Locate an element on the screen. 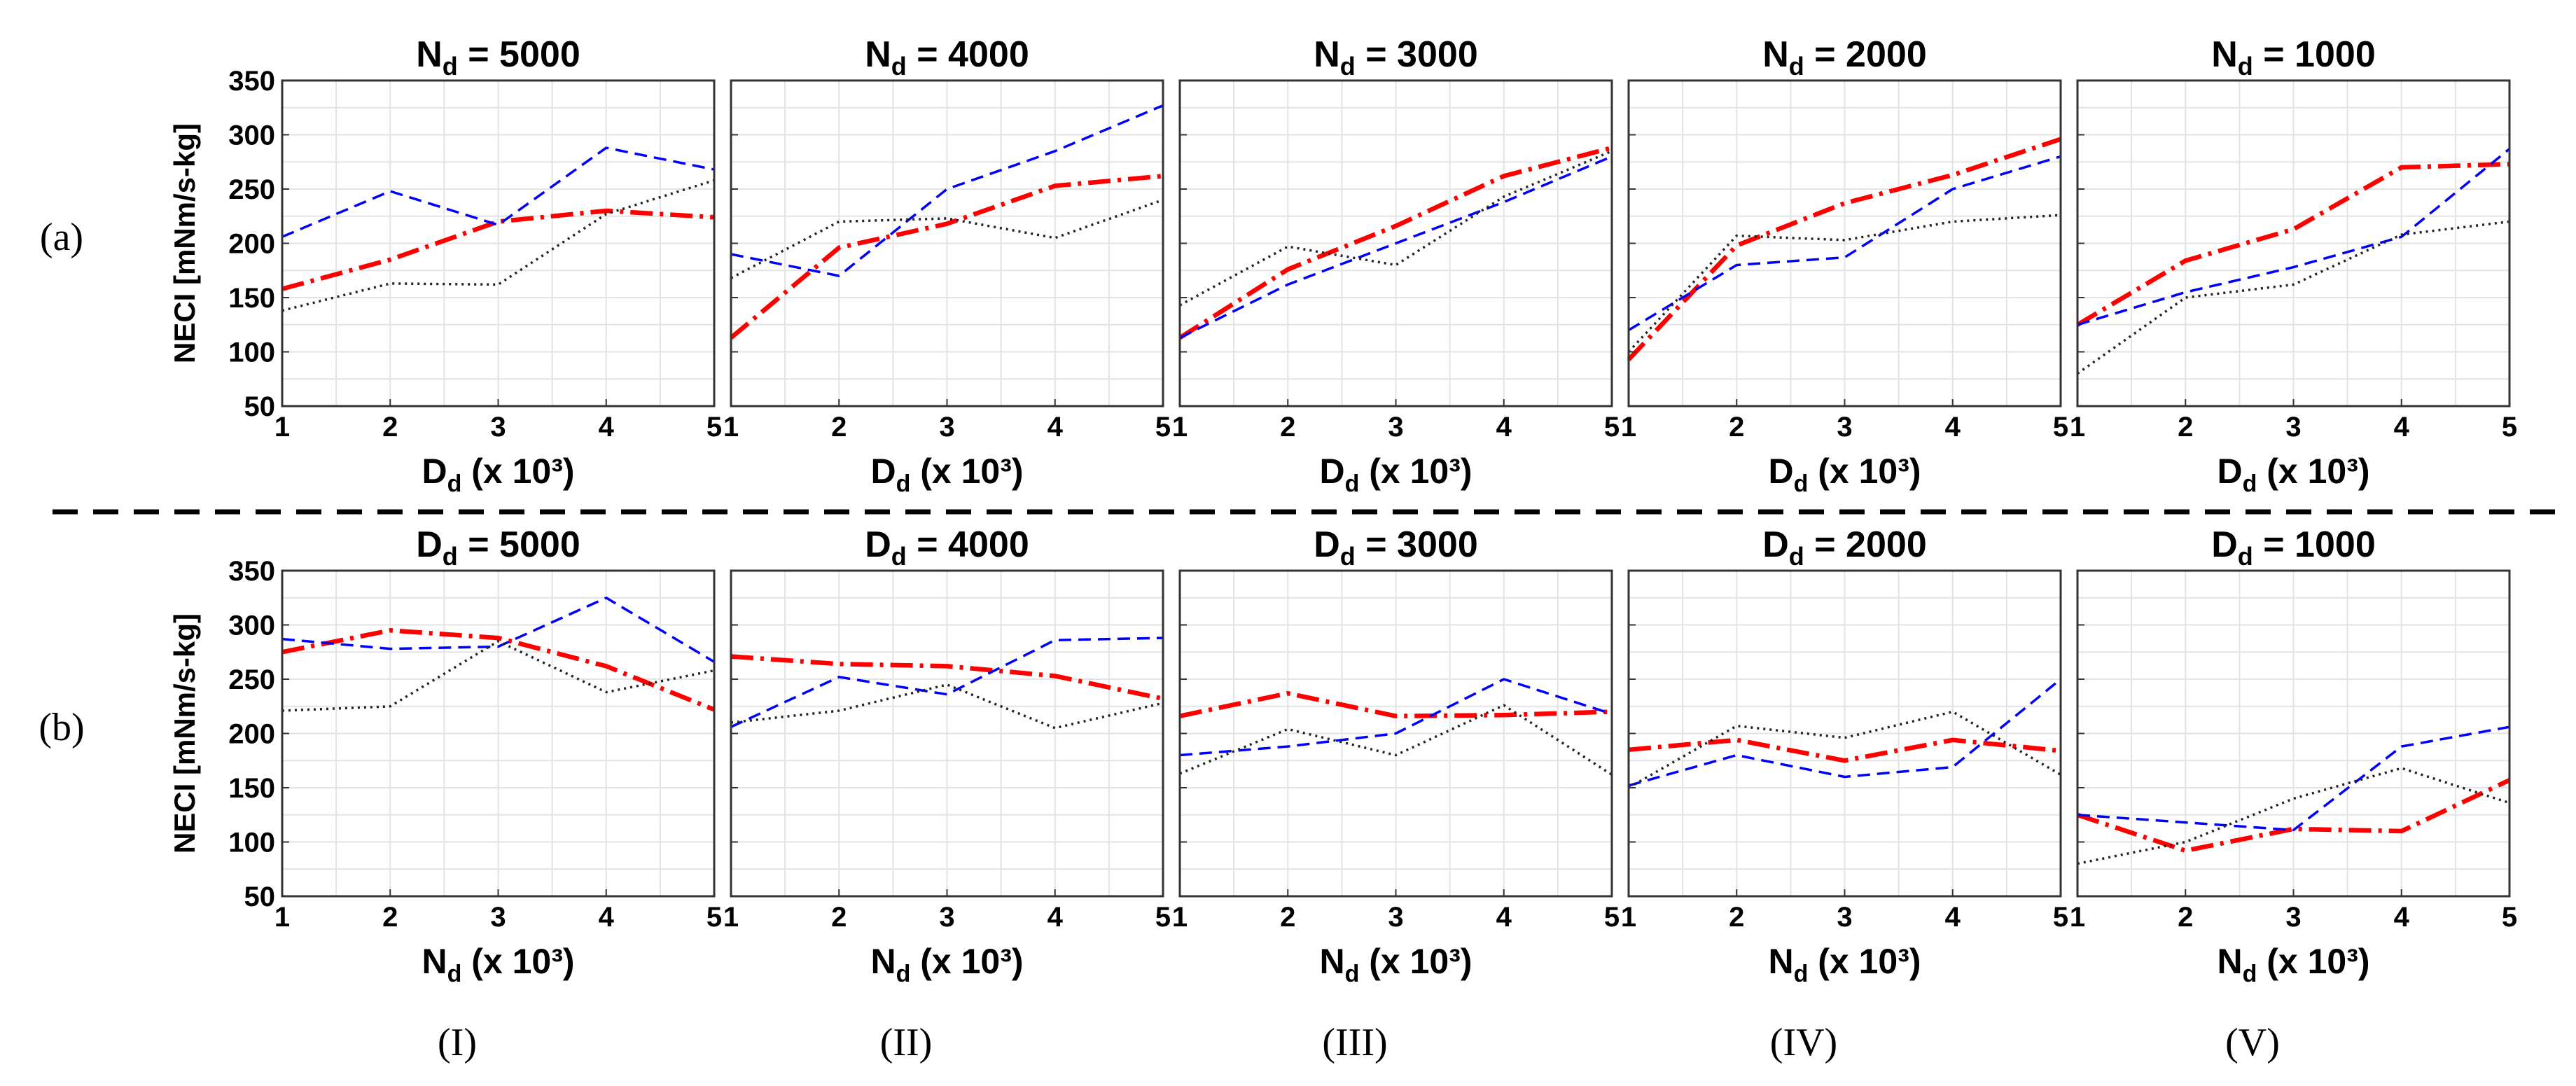  chart-panel-8: 1 2 3 4 5 Dd = 3000 Nd (x 10³) is located at coordinates (1396, 755).